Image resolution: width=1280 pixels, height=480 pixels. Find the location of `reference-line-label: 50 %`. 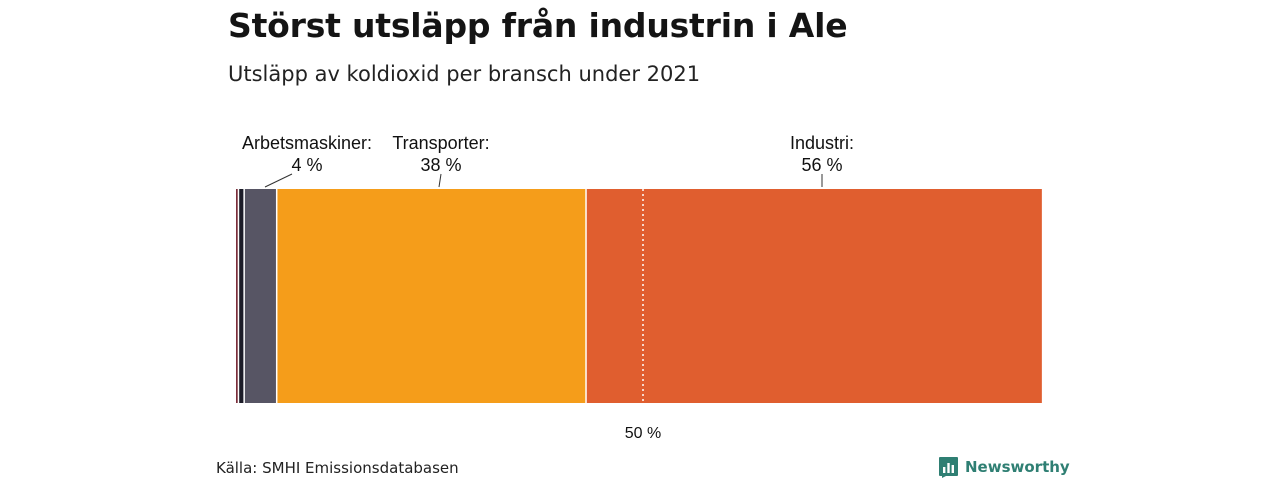

reference-line-label: 50 % is located at coordinates (643, 433).